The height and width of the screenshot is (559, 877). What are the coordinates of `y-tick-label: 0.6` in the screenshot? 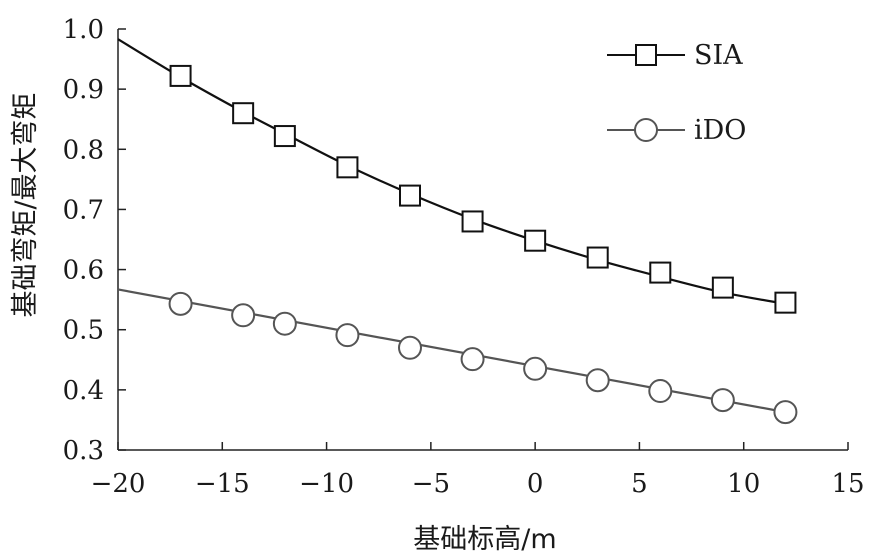 It's located at (83, 271).